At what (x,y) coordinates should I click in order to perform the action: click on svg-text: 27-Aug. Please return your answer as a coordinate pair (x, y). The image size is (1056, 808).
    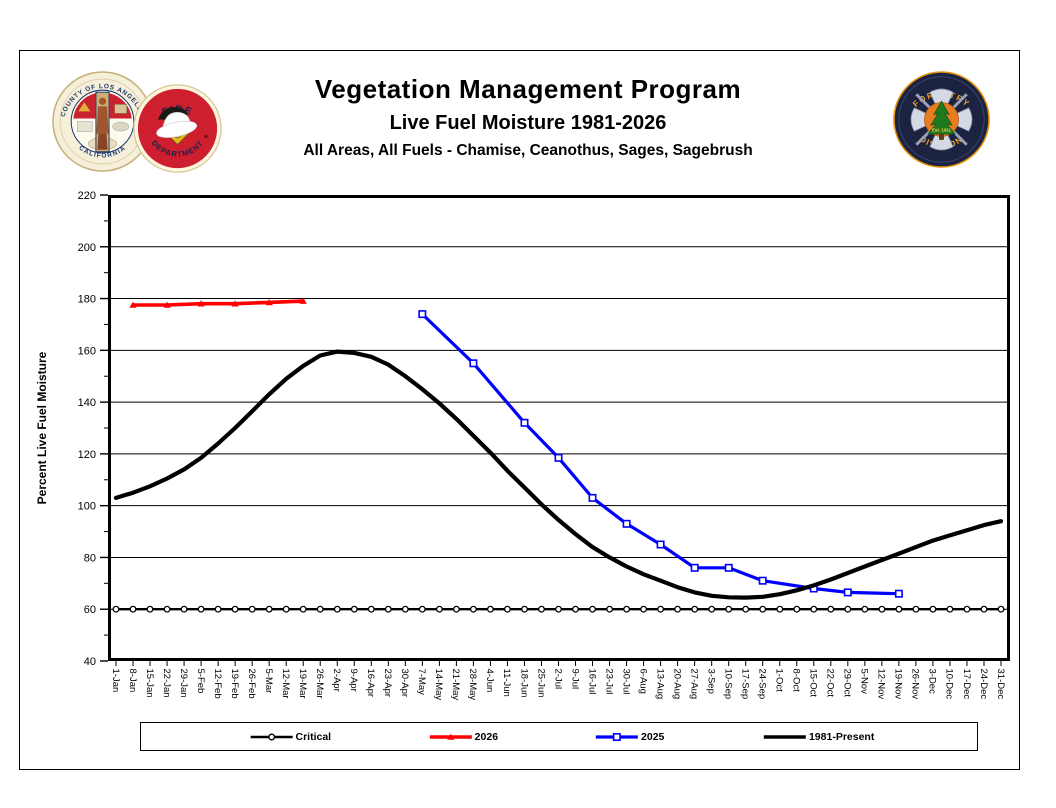
    Looking at the image, I should click on (693, 684).